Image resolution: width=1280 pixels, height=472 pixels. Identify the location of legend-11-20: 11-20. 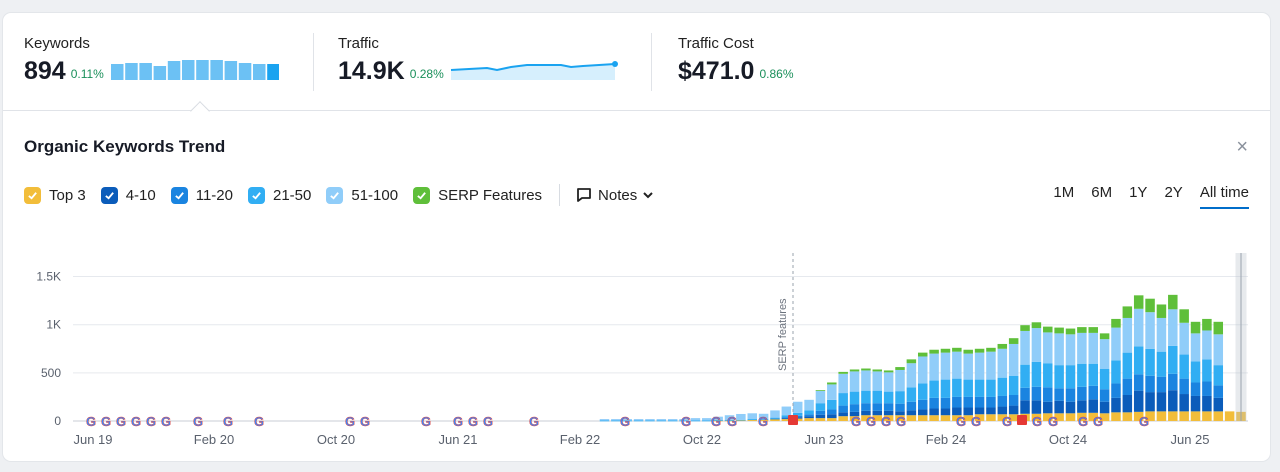
(201, 195).